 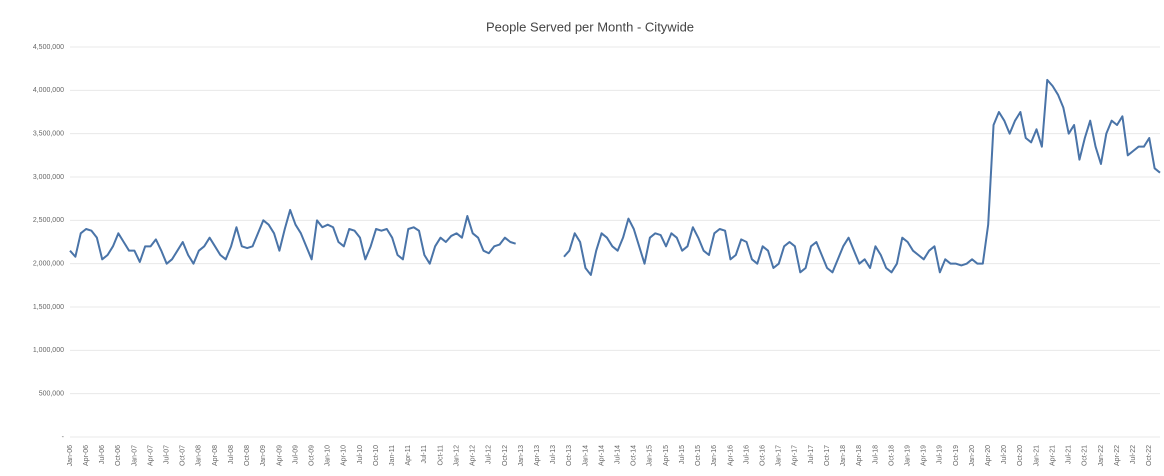 I want to click on y-tick-label: 4,500,000, so click(x=48, y=47).